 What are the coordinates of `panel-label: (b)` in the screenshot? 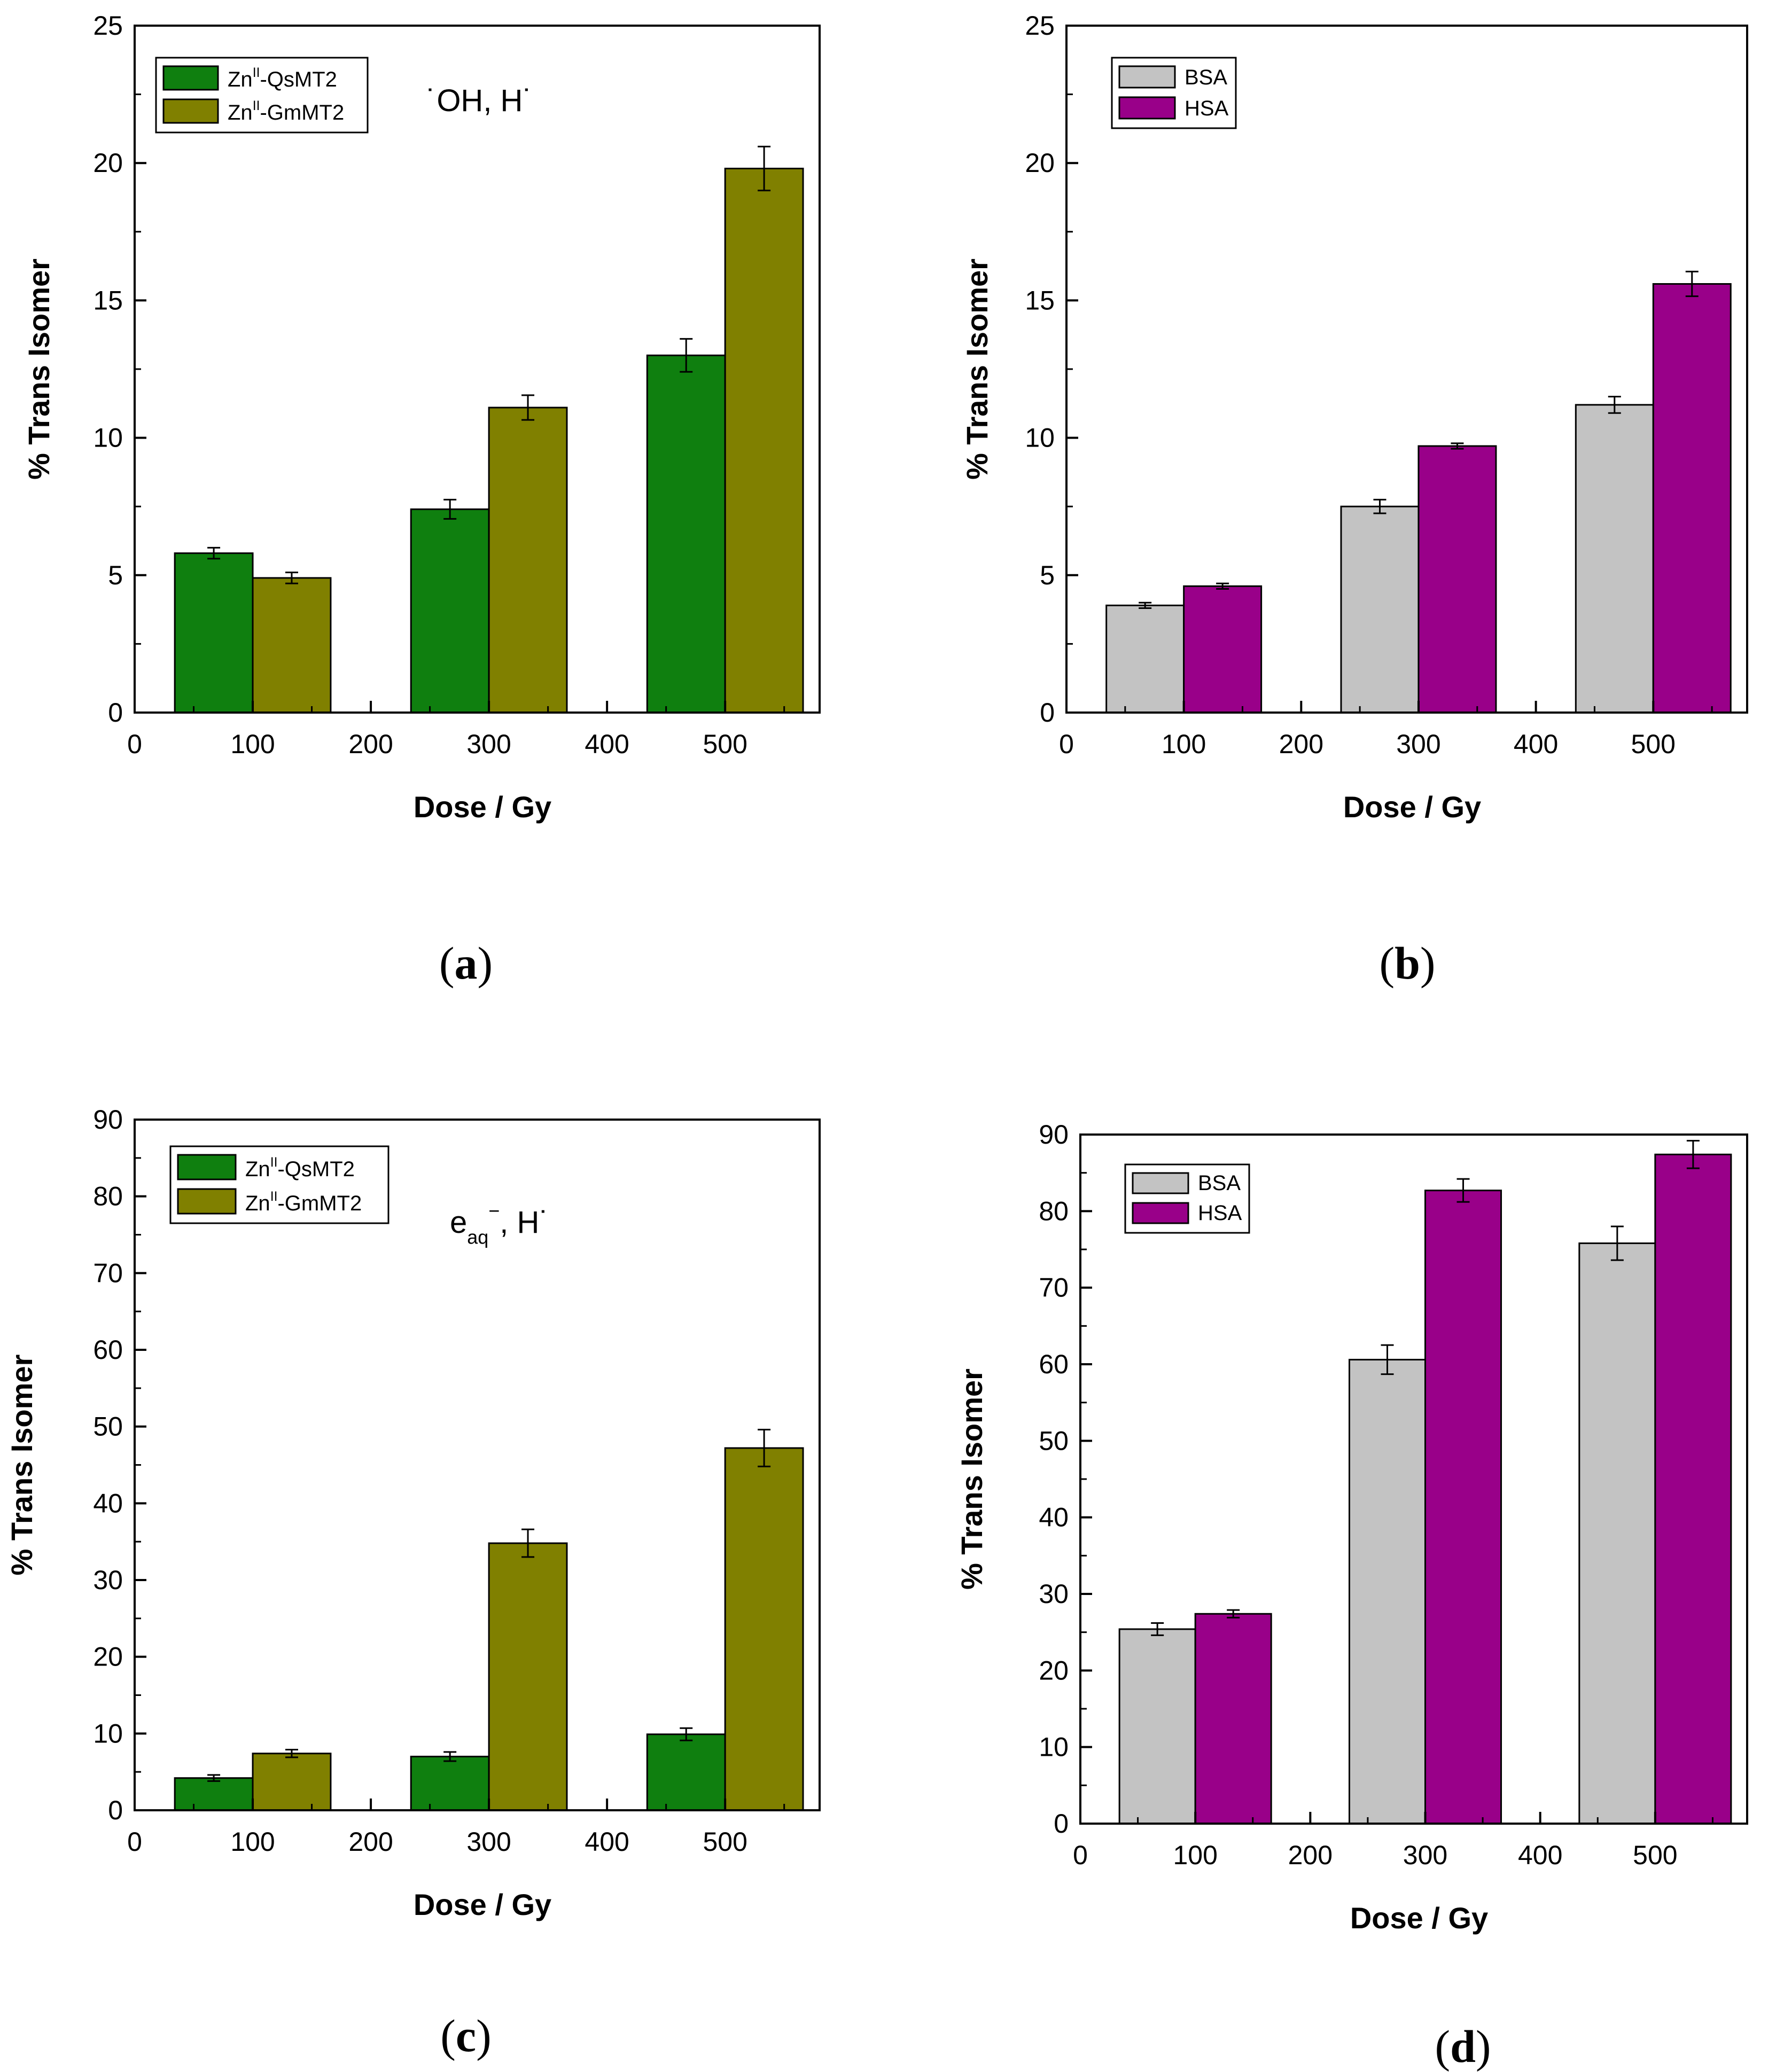 It's located at (1407, 963).